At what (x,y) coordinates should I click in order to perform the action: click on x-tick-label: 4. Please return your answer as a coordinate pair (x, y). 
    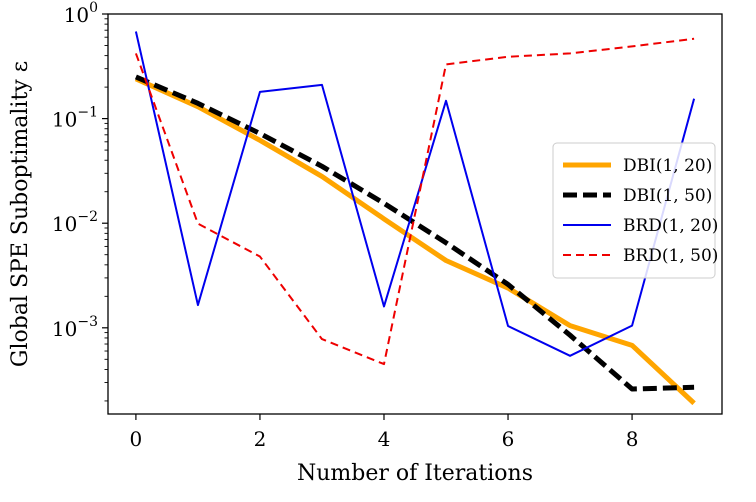
    Looking at the image, I should click on (384, 439).